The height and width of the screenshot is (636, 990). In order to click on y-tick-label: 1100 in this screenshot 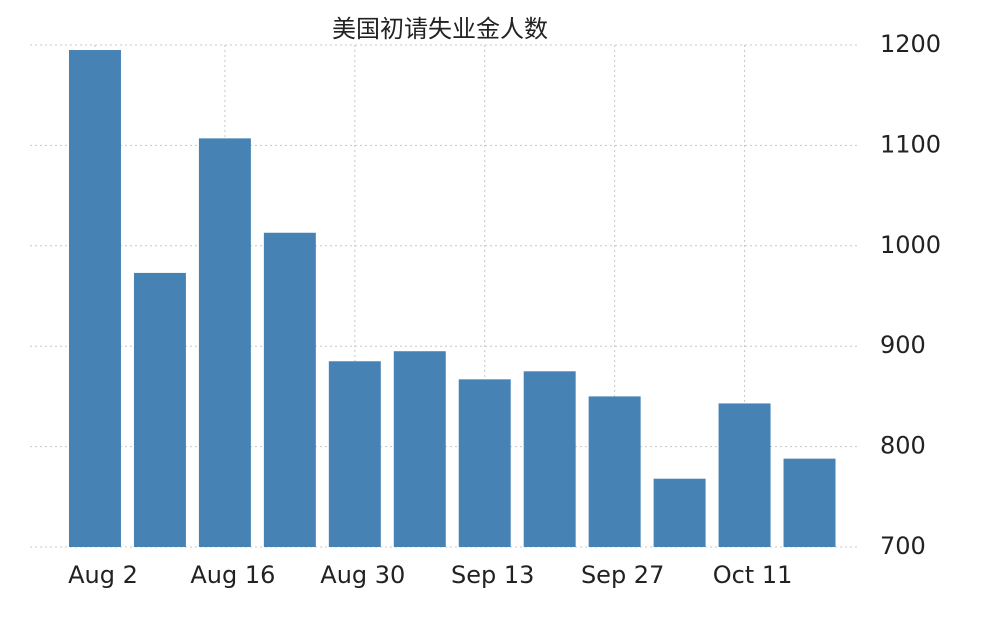, I will do `click(910, 144)`.